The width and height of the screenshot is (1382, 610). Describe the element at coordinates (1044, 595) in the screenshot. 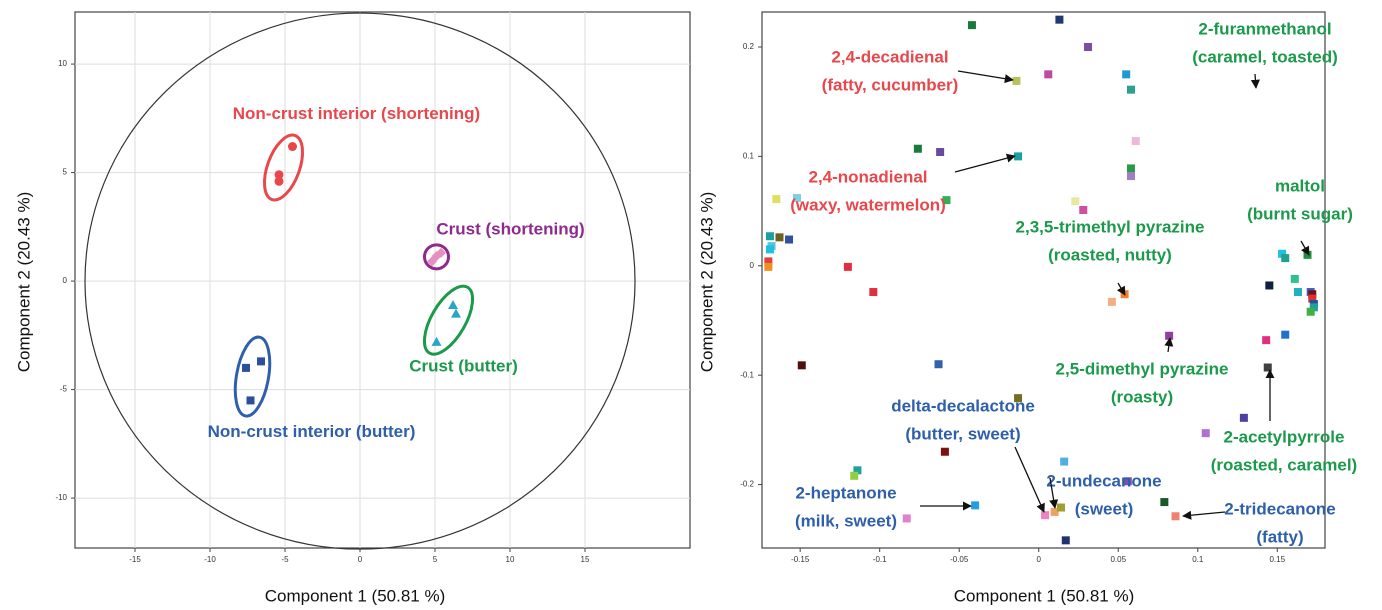

I see `x-axis-title: Component 1 (50.81 %)` at that location.